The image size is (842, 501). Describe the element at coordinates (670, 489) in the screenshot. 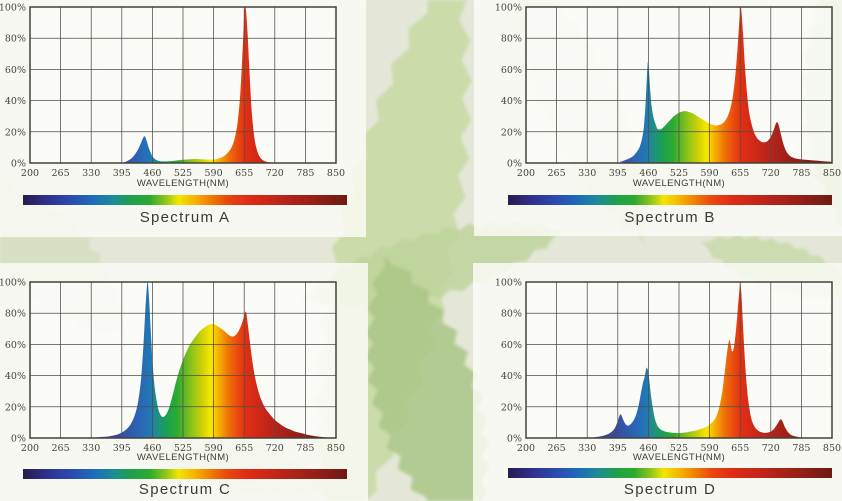

I see `chart-title-d: Spectrum D` at that location.